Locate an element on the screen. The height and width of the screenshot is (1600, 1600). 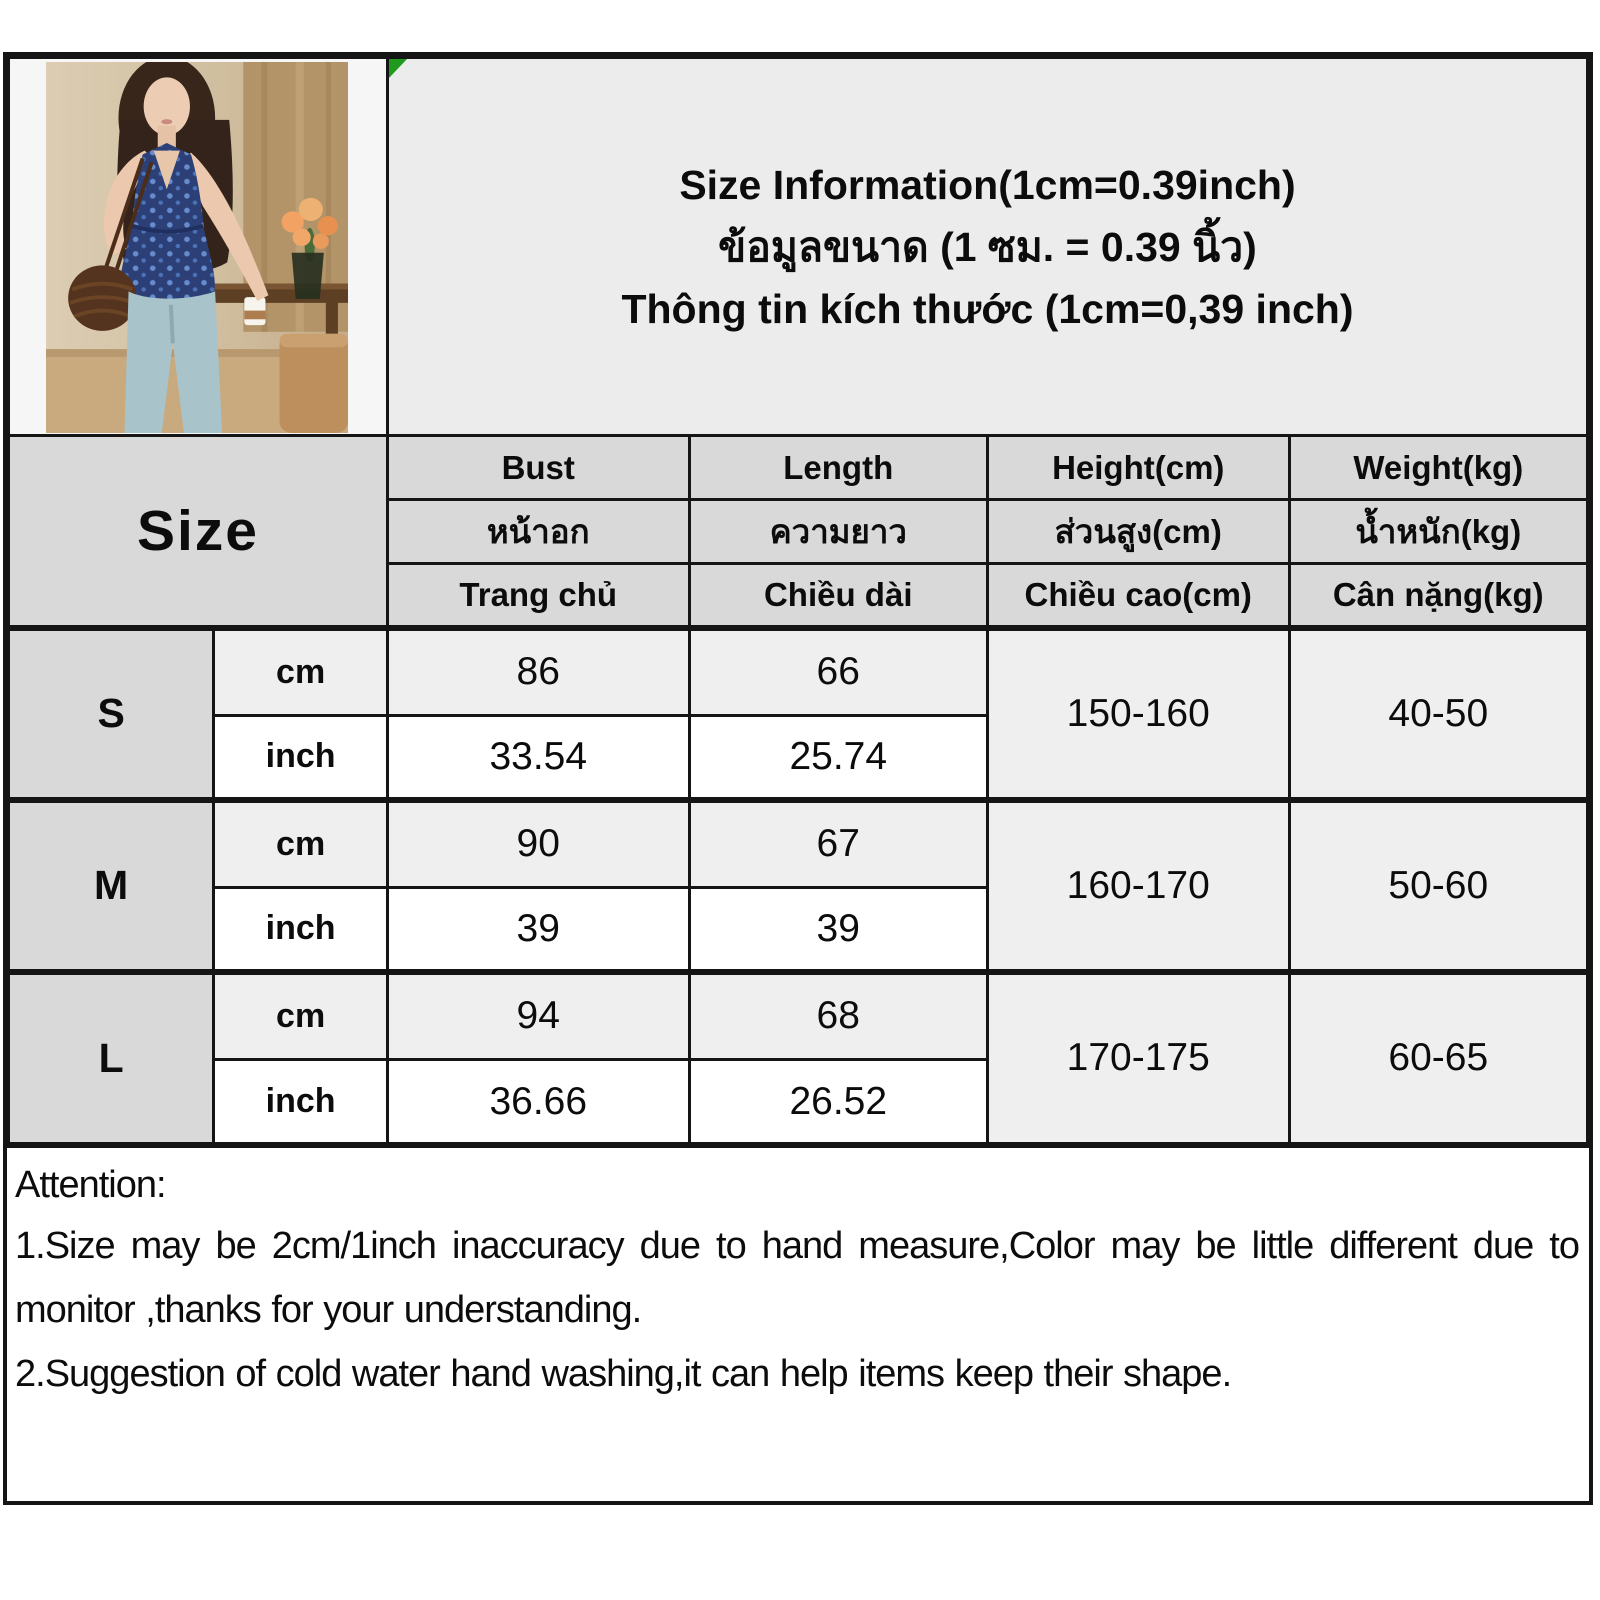
length-inch-value-s: 25.74 is located at coordinates (838, 757).